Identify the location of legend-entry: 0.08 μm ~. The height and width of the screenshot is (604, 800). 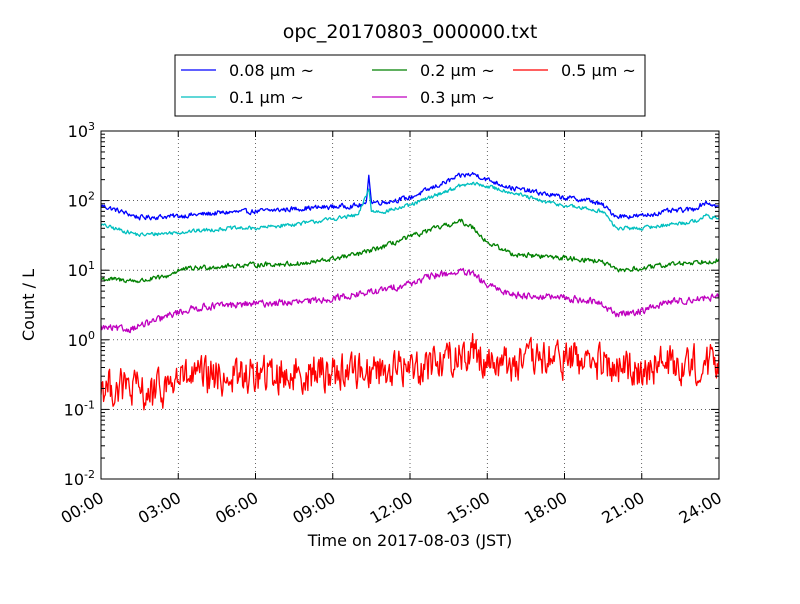
(247, 70).